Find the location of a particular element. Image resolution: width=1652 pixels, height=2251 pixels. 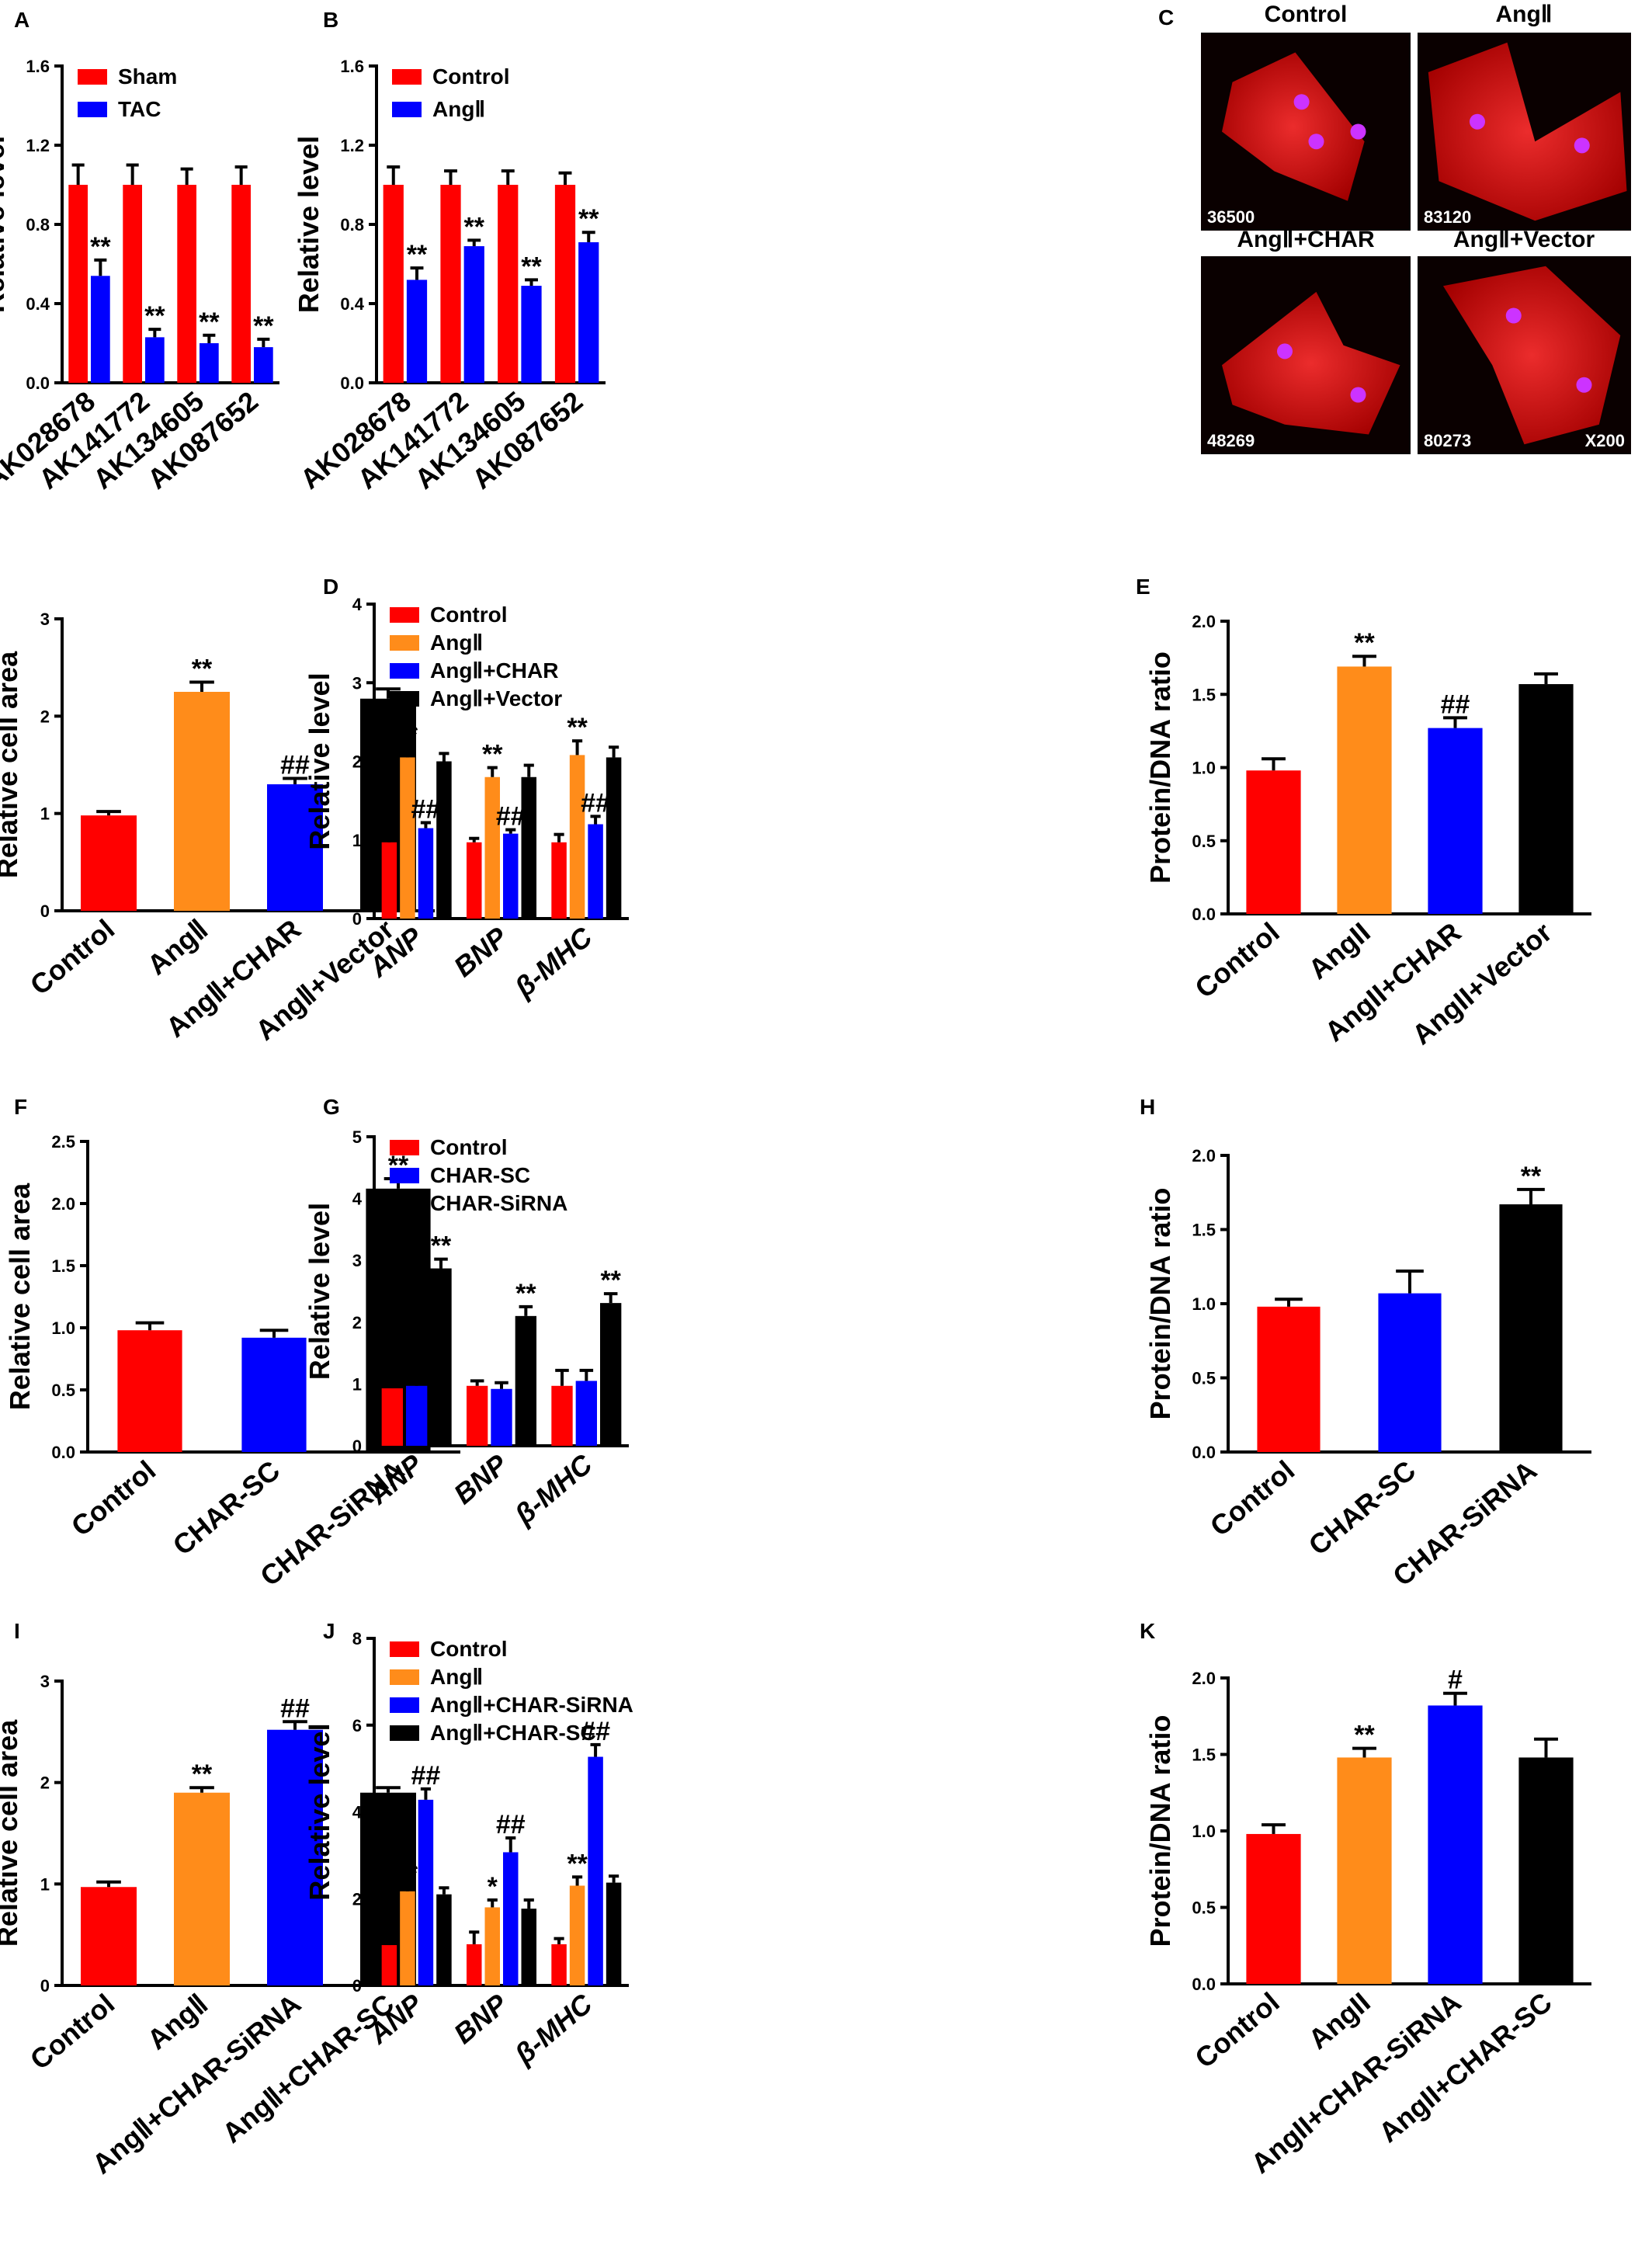

y-tick-label: 6 is located at coordinates (357, 1725).